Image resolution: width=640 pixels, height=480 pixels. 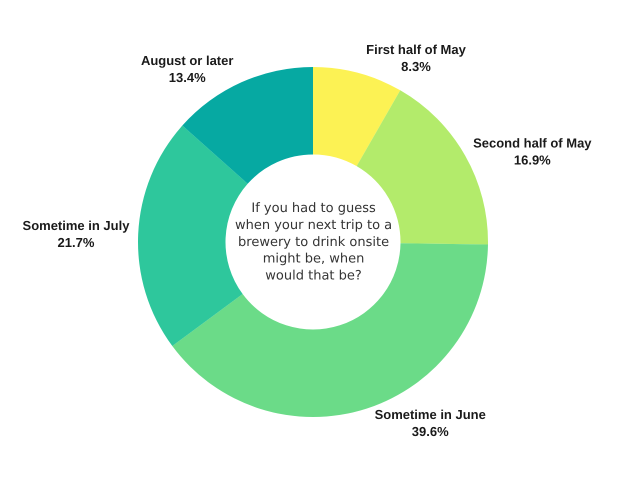 What do you see at coordinates (431, 431) in the screenshot?
I see `data-label: 39.6%` at bounding box center [431, 431].